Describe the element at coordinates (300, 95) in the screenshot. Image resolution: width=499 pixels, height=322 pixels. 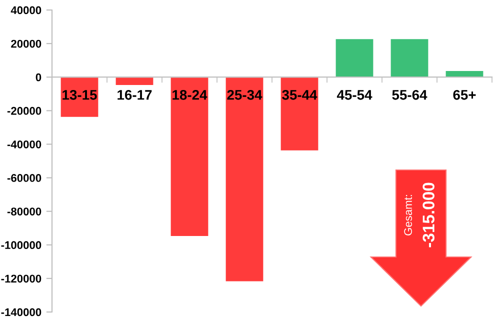
I see `x-tick-label: 35-44` at that location.